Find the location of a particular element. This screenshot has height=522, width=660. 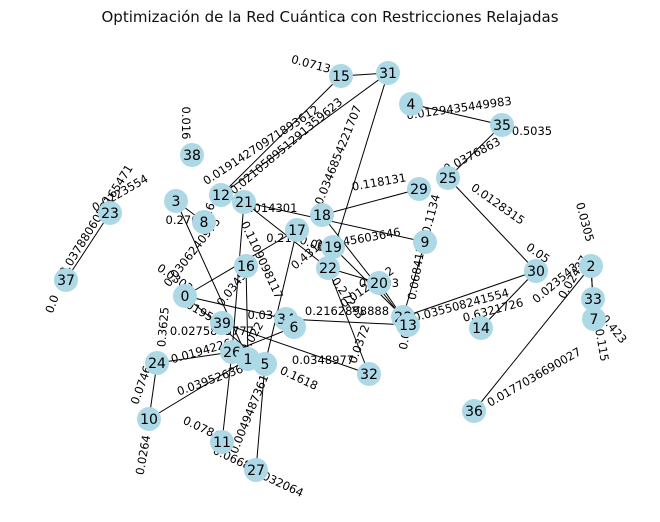

node-14: 14 is located at coordinates (481, 328).